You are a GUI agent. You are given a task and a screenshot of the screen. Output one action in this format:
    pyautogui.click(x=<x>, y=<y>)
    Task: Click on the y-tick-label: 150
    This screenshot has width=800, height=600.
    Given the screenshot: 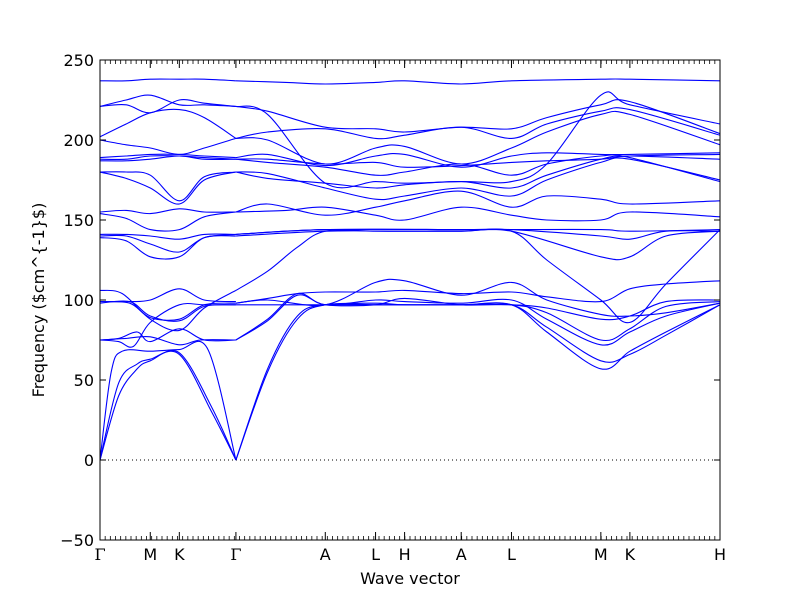 What is the action you would take?
    pyautogui.click(x=78, y=220)
    